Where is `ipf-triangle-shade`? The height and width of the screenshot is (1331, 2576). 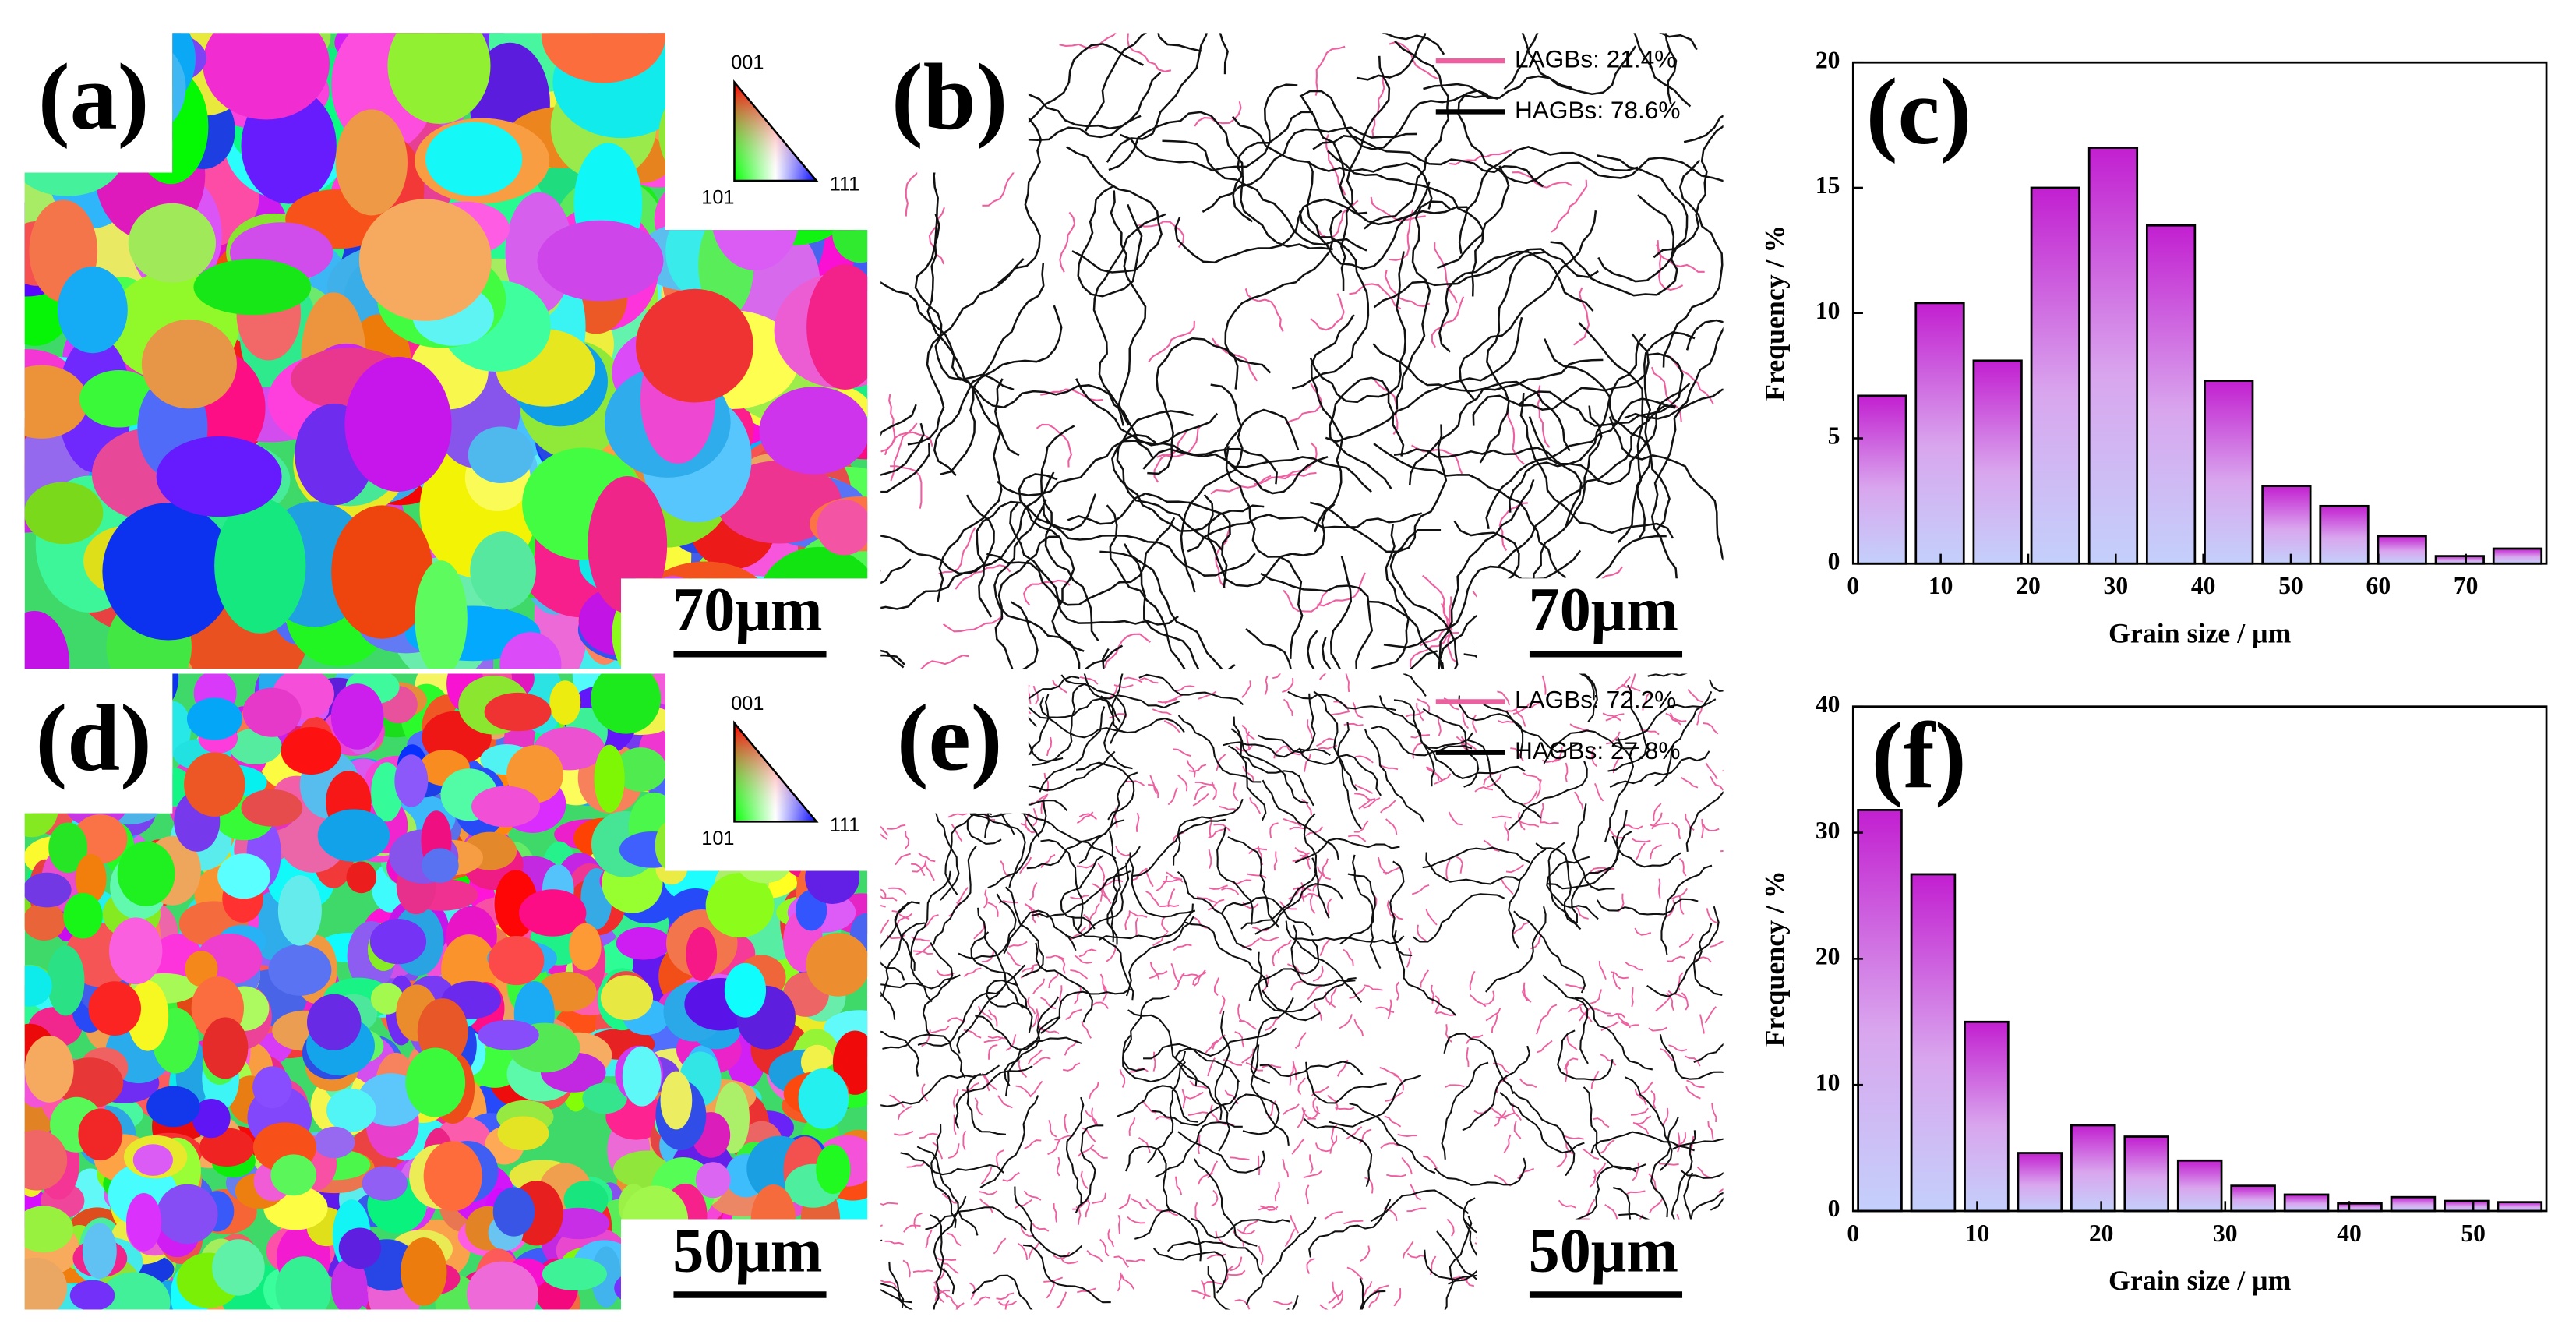 ipf-triangle-shade is located at coordinates (776, 771).